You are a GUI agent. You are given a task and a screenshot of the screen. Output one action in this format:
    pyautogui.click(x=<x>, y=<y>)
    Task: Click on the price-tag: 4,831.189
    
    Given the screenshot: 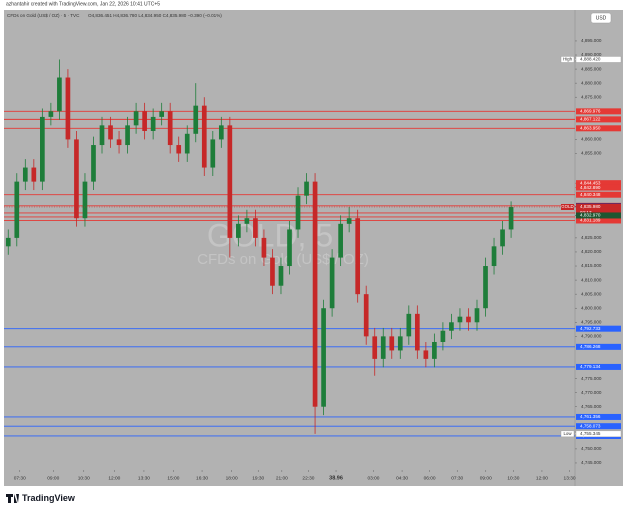 What is the action you would take?
    pyautogui.click(x=590, y=220)
    